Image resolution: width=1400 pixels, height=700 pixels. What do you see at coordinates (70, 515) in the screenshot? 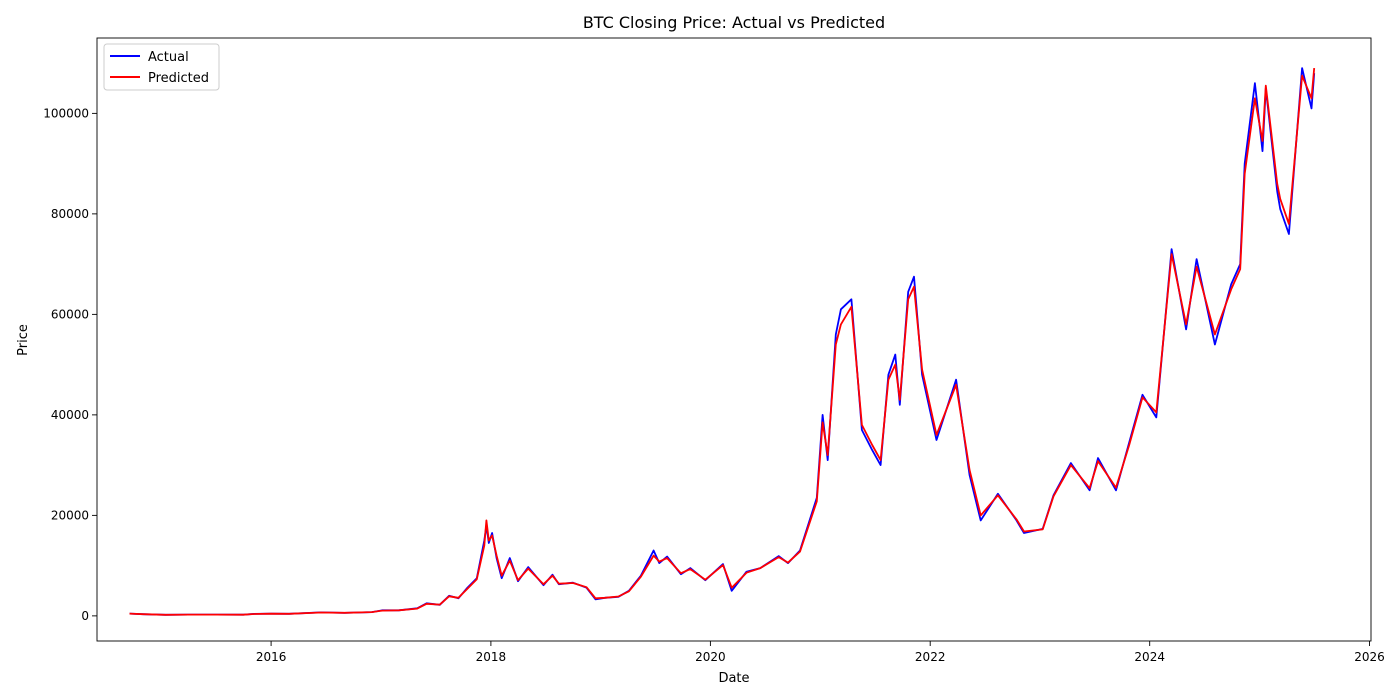
I see `y-tick-label: 20000` at bounding box center [70, 515].